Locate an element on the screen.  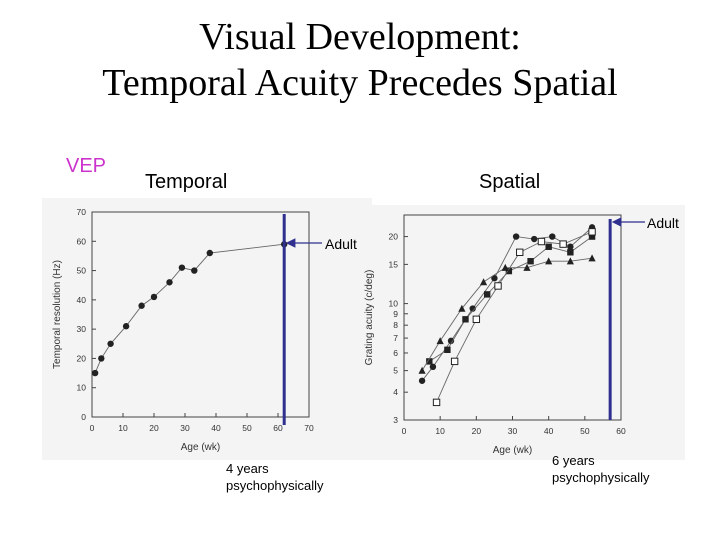
spatial-y-tick-label: 7 is located at coordinates (395, 338).